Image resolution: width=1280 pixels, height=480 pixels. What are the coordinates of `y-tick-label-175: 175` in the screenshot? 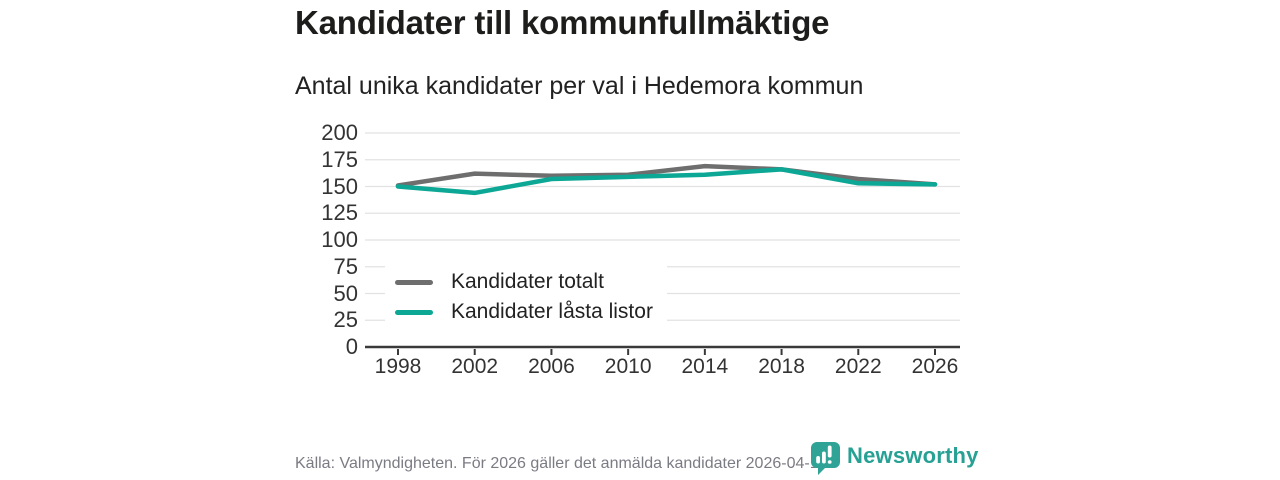 It's located at (339, 159).